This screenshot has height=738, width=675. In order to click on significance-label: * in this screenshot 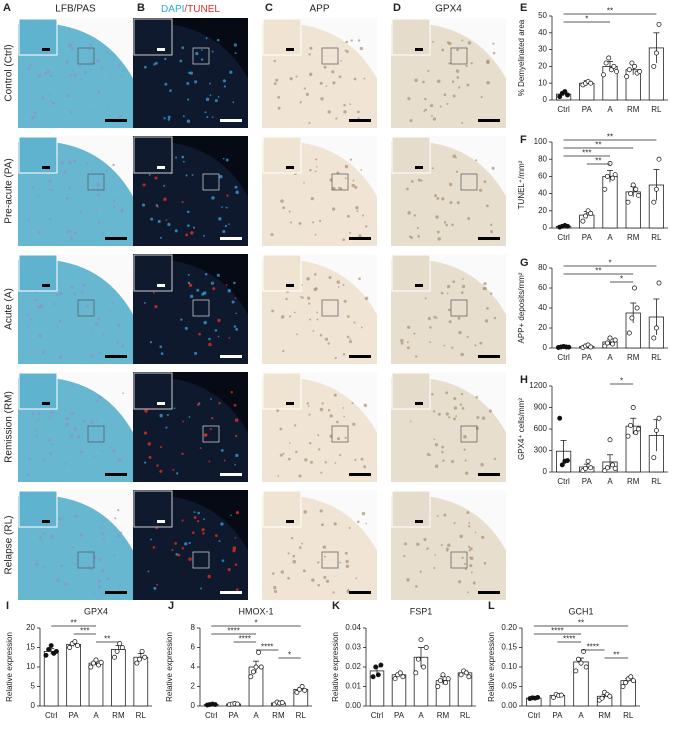, I will do `click(586, 19)`.